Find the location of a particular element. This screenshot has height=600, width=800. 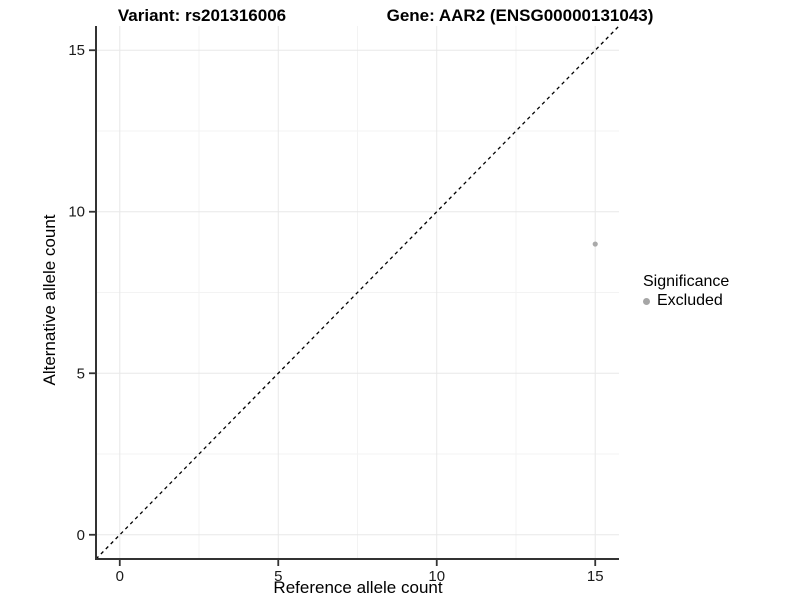

plot-title-variant: Variant: rs201316006 is located at coordinates (202, 15).